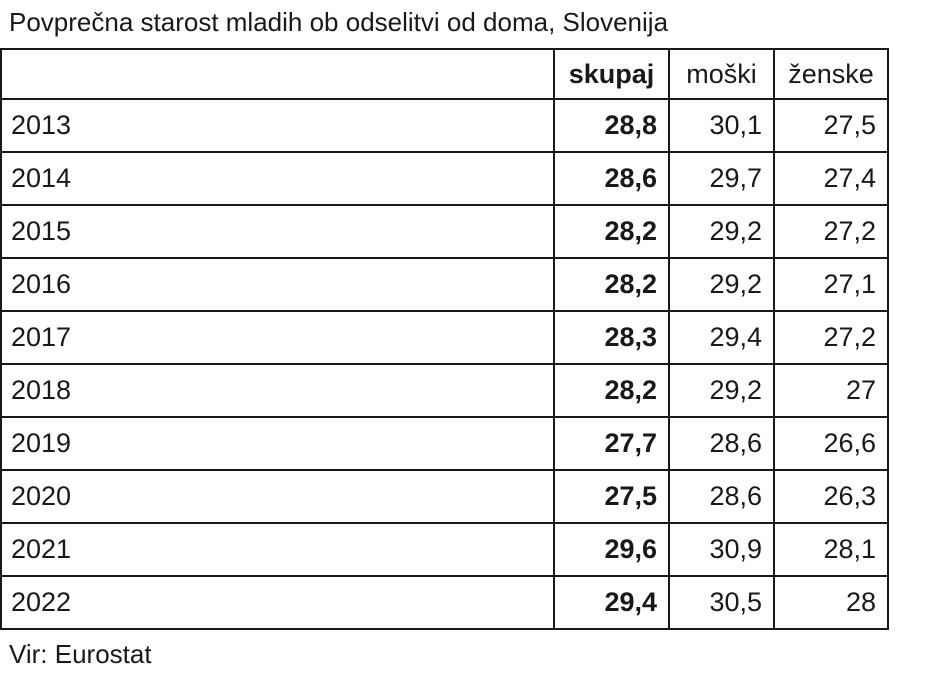 The image size is (940, 679). I want to click on table-row: 2021 29,6 30,9 28,1, so click(444, 549).